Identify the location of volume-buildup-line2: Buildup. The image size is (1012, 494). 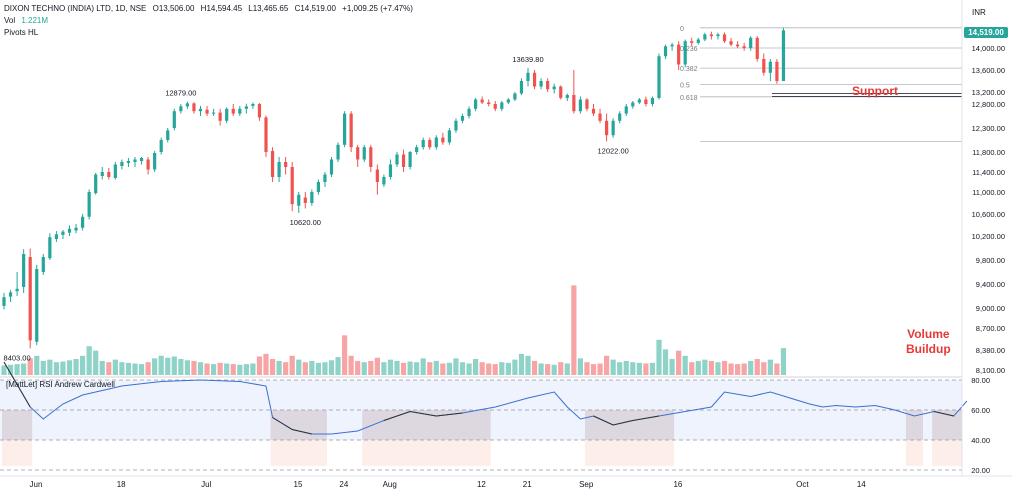
(928, 349).